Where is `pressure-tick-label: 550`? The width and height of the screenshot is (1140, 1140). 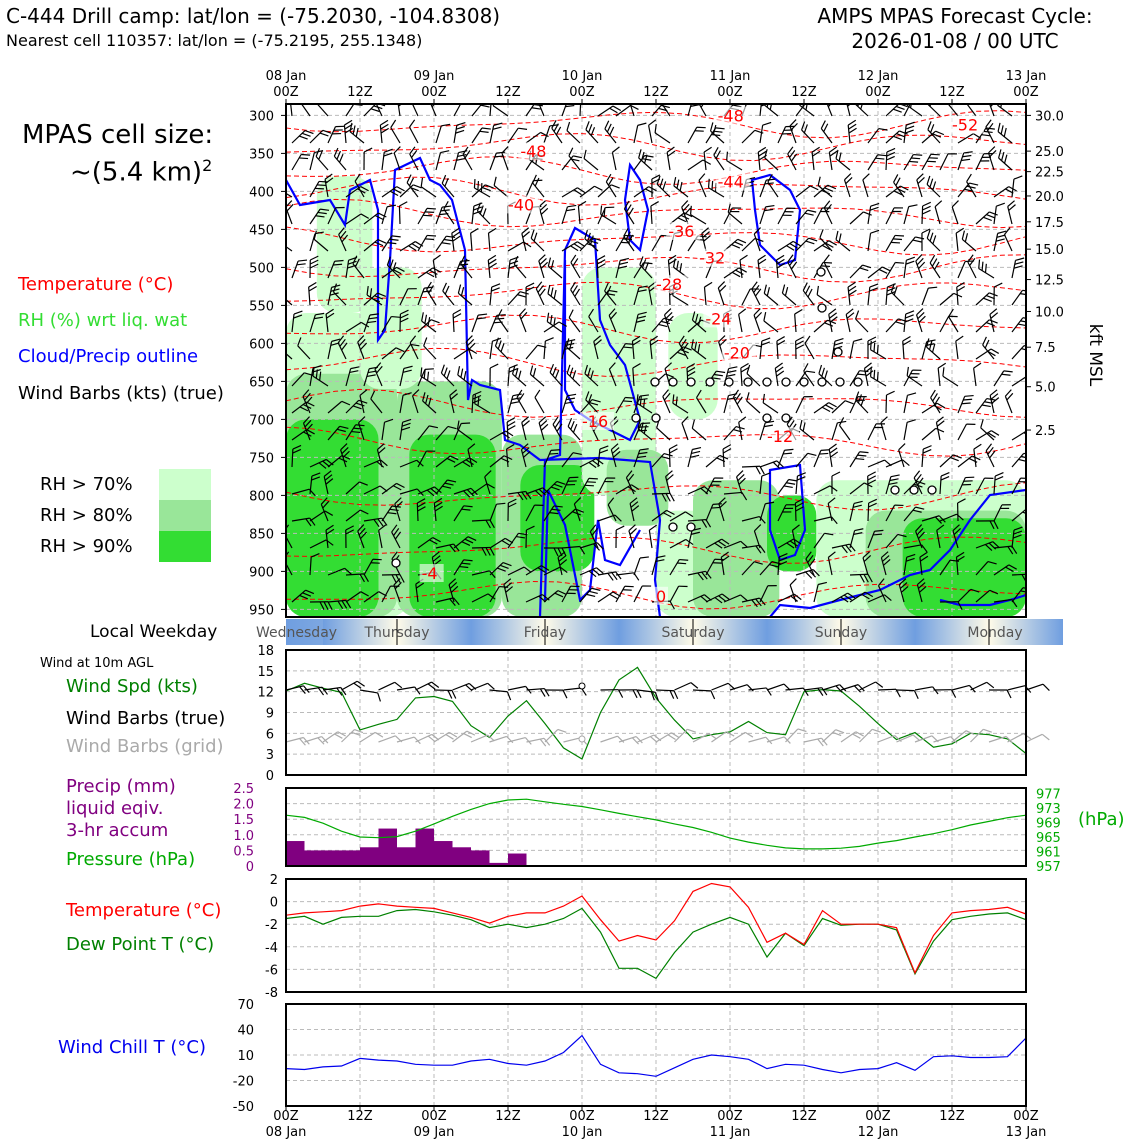
pressure-tick-label: 550 is located at coordinates (261, 306).